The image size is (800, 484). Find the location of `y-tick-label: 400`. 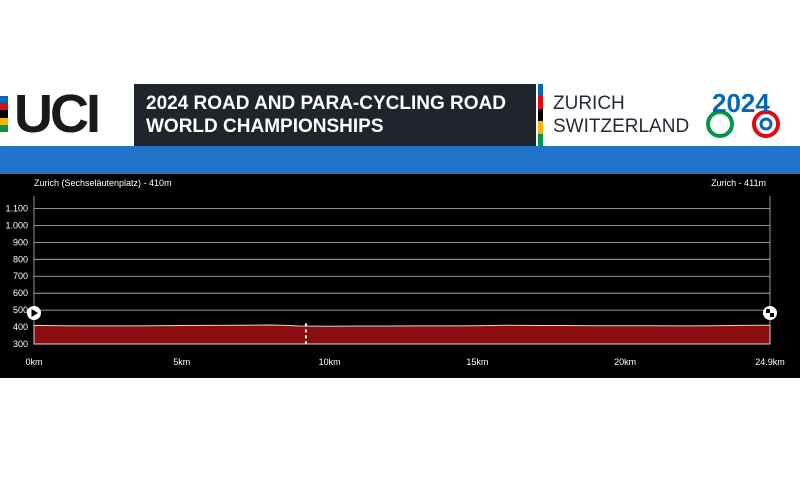

y-tick-label: 400 is located at coordinates (20, 327).